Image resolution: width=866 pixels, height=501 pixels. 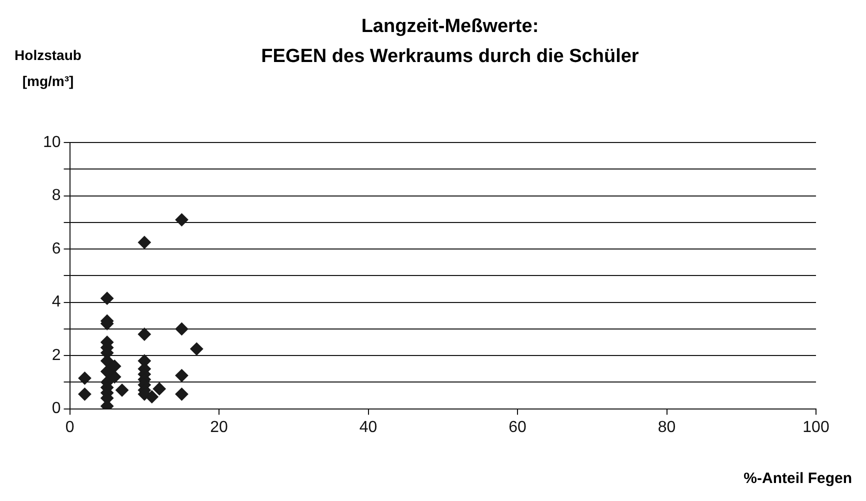 What do you see at coordinates (667, 427) in the screenshot?
I see `x-tick-label: 80` at bounding box center [667, 427].